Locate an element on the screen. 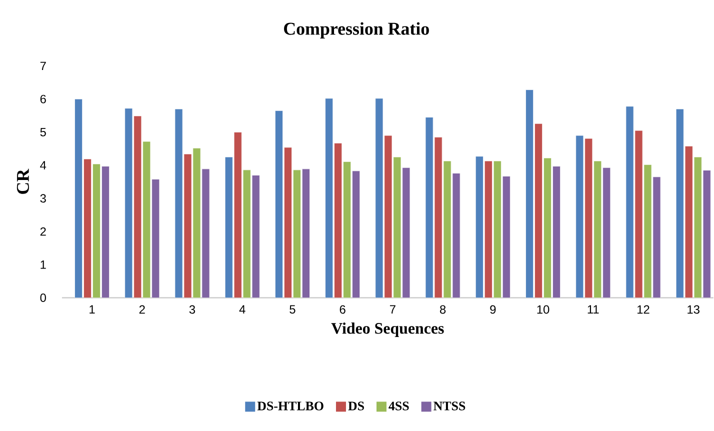 The width and height of the screenshot is (714, 431). y-tick-label: 6 is located at coordinates (43, 99).